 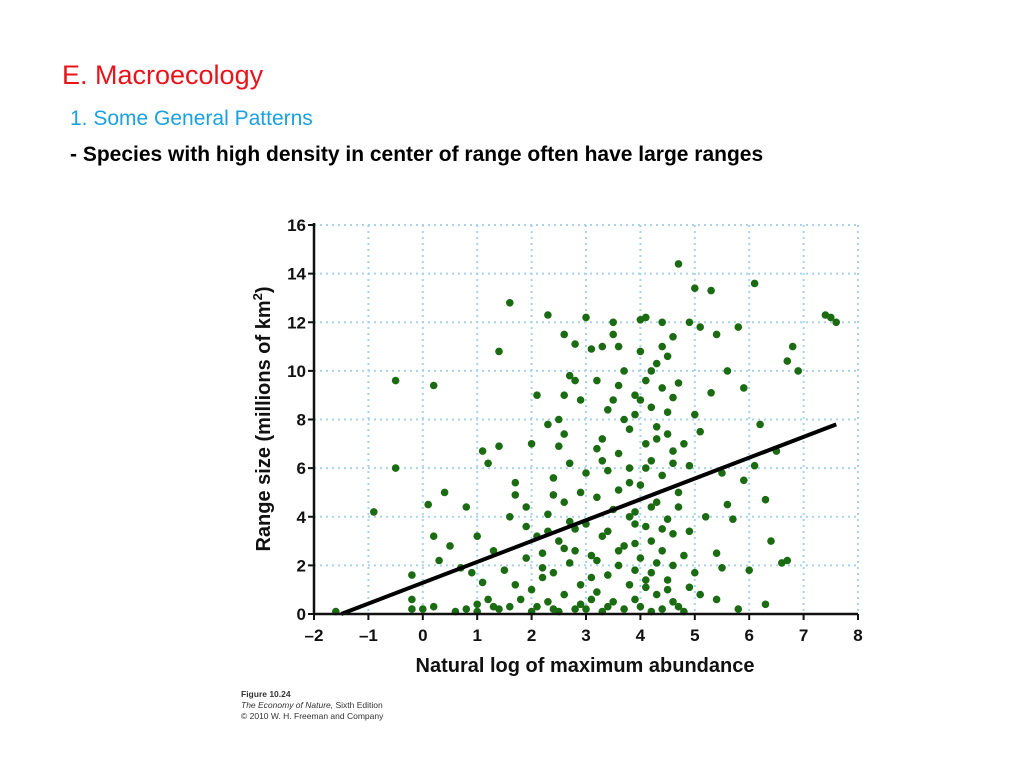 What do you see at coordinates (314, 635) in the screenshot?
I see `x-tick-label: –2` at bounding box center [314, 635].